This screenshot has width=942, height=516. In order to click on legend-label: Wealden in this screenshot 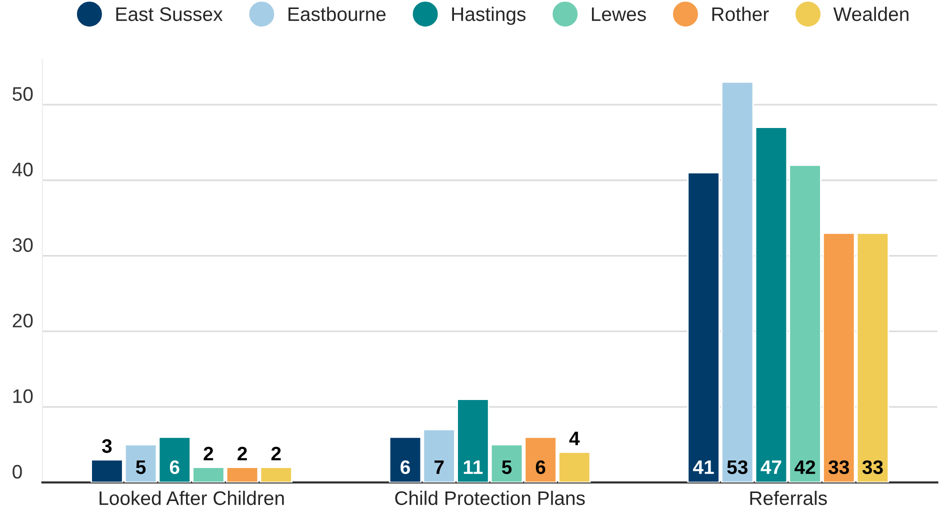, I will do `click(870, 14)`.